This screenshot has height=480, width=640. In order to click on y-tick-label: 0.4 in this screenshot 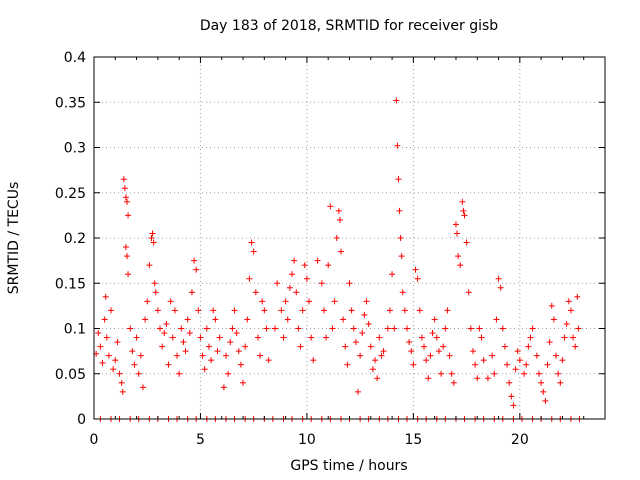, I will do `click(75, 58)`.